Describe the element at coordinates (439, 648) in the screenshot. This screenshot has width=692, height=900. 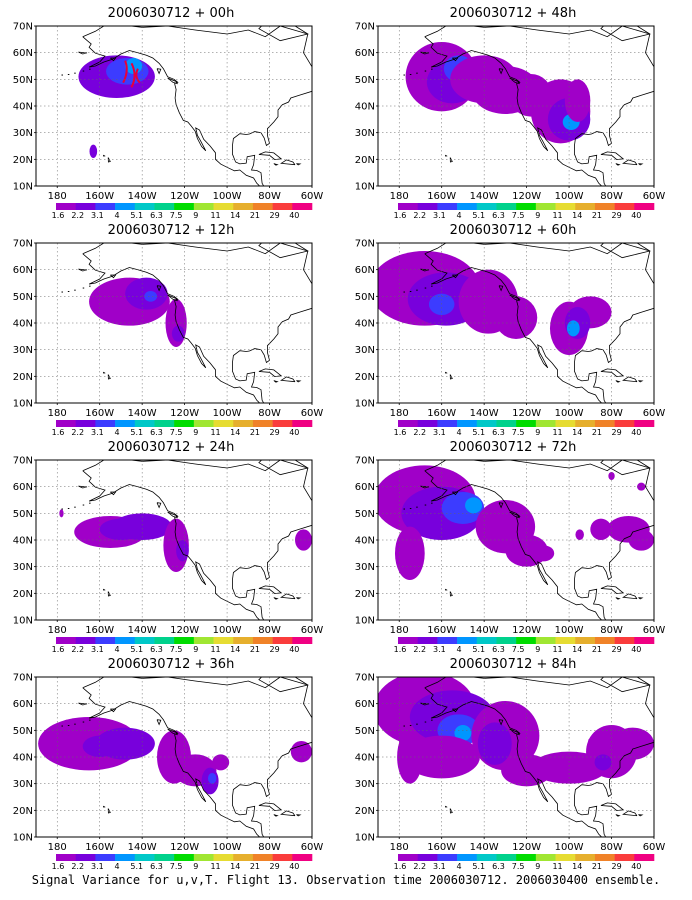
I see `colorbar-level-label: 3.1` at that location.